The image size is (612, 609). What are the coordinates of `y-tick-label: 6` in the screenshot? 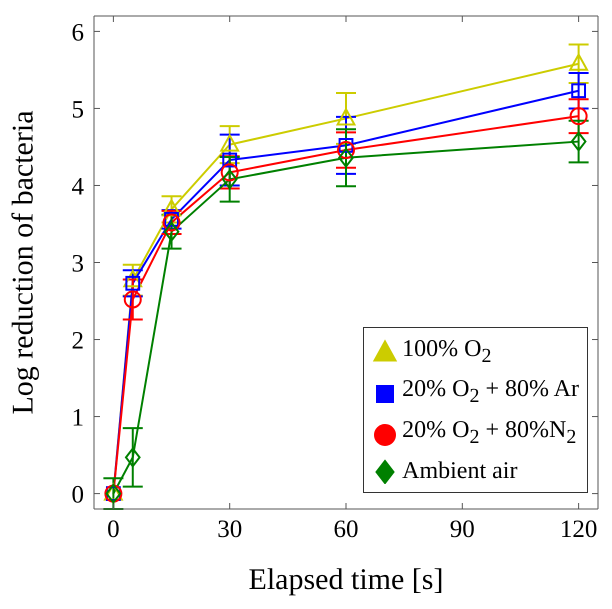 It's located at (78, 32).